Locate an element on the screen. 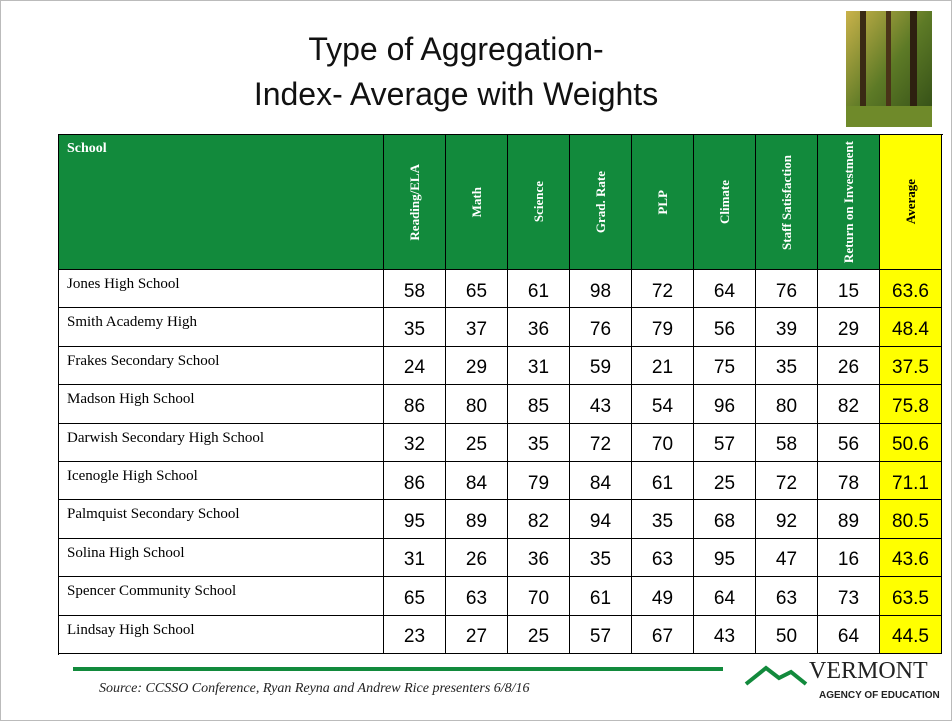  value-cell-text: 63 is located at coordinates (786, 598).